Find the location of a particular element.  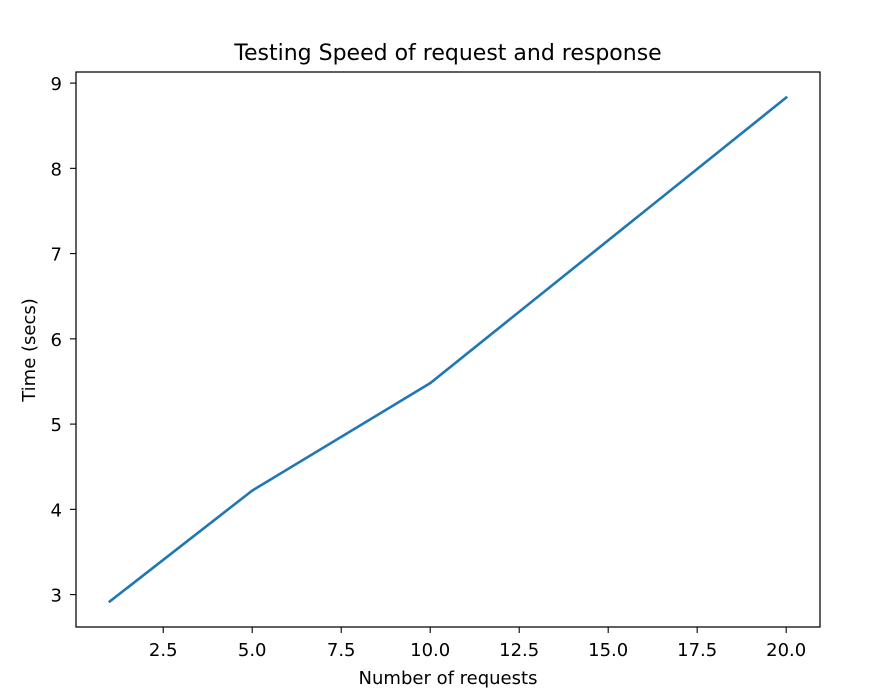

x-tick-label: 17.5 is located at coordinates (697, 650).